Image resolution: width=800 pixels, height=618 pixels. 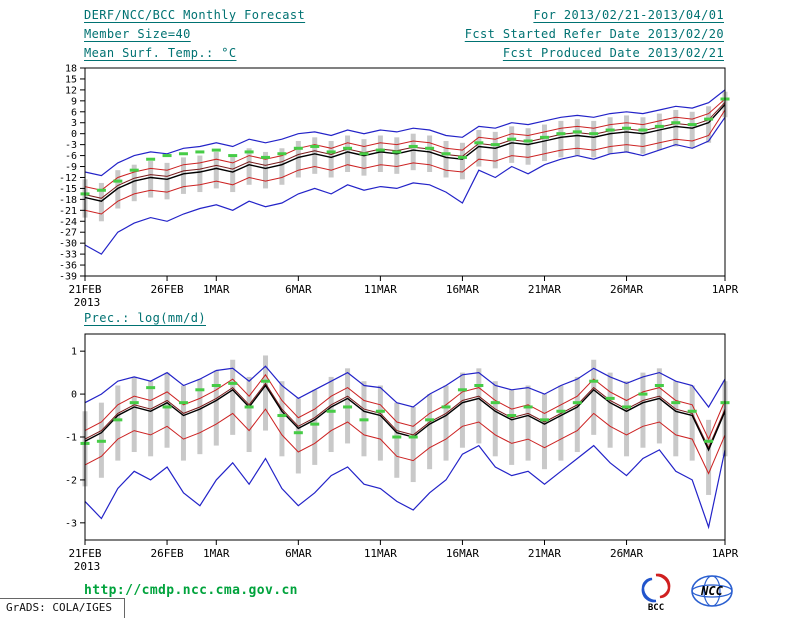 What do you see at coordinates (544, 289) in the screenshot?
I see `x-tick-label: 21MAR` at bounding box center [544, 289].